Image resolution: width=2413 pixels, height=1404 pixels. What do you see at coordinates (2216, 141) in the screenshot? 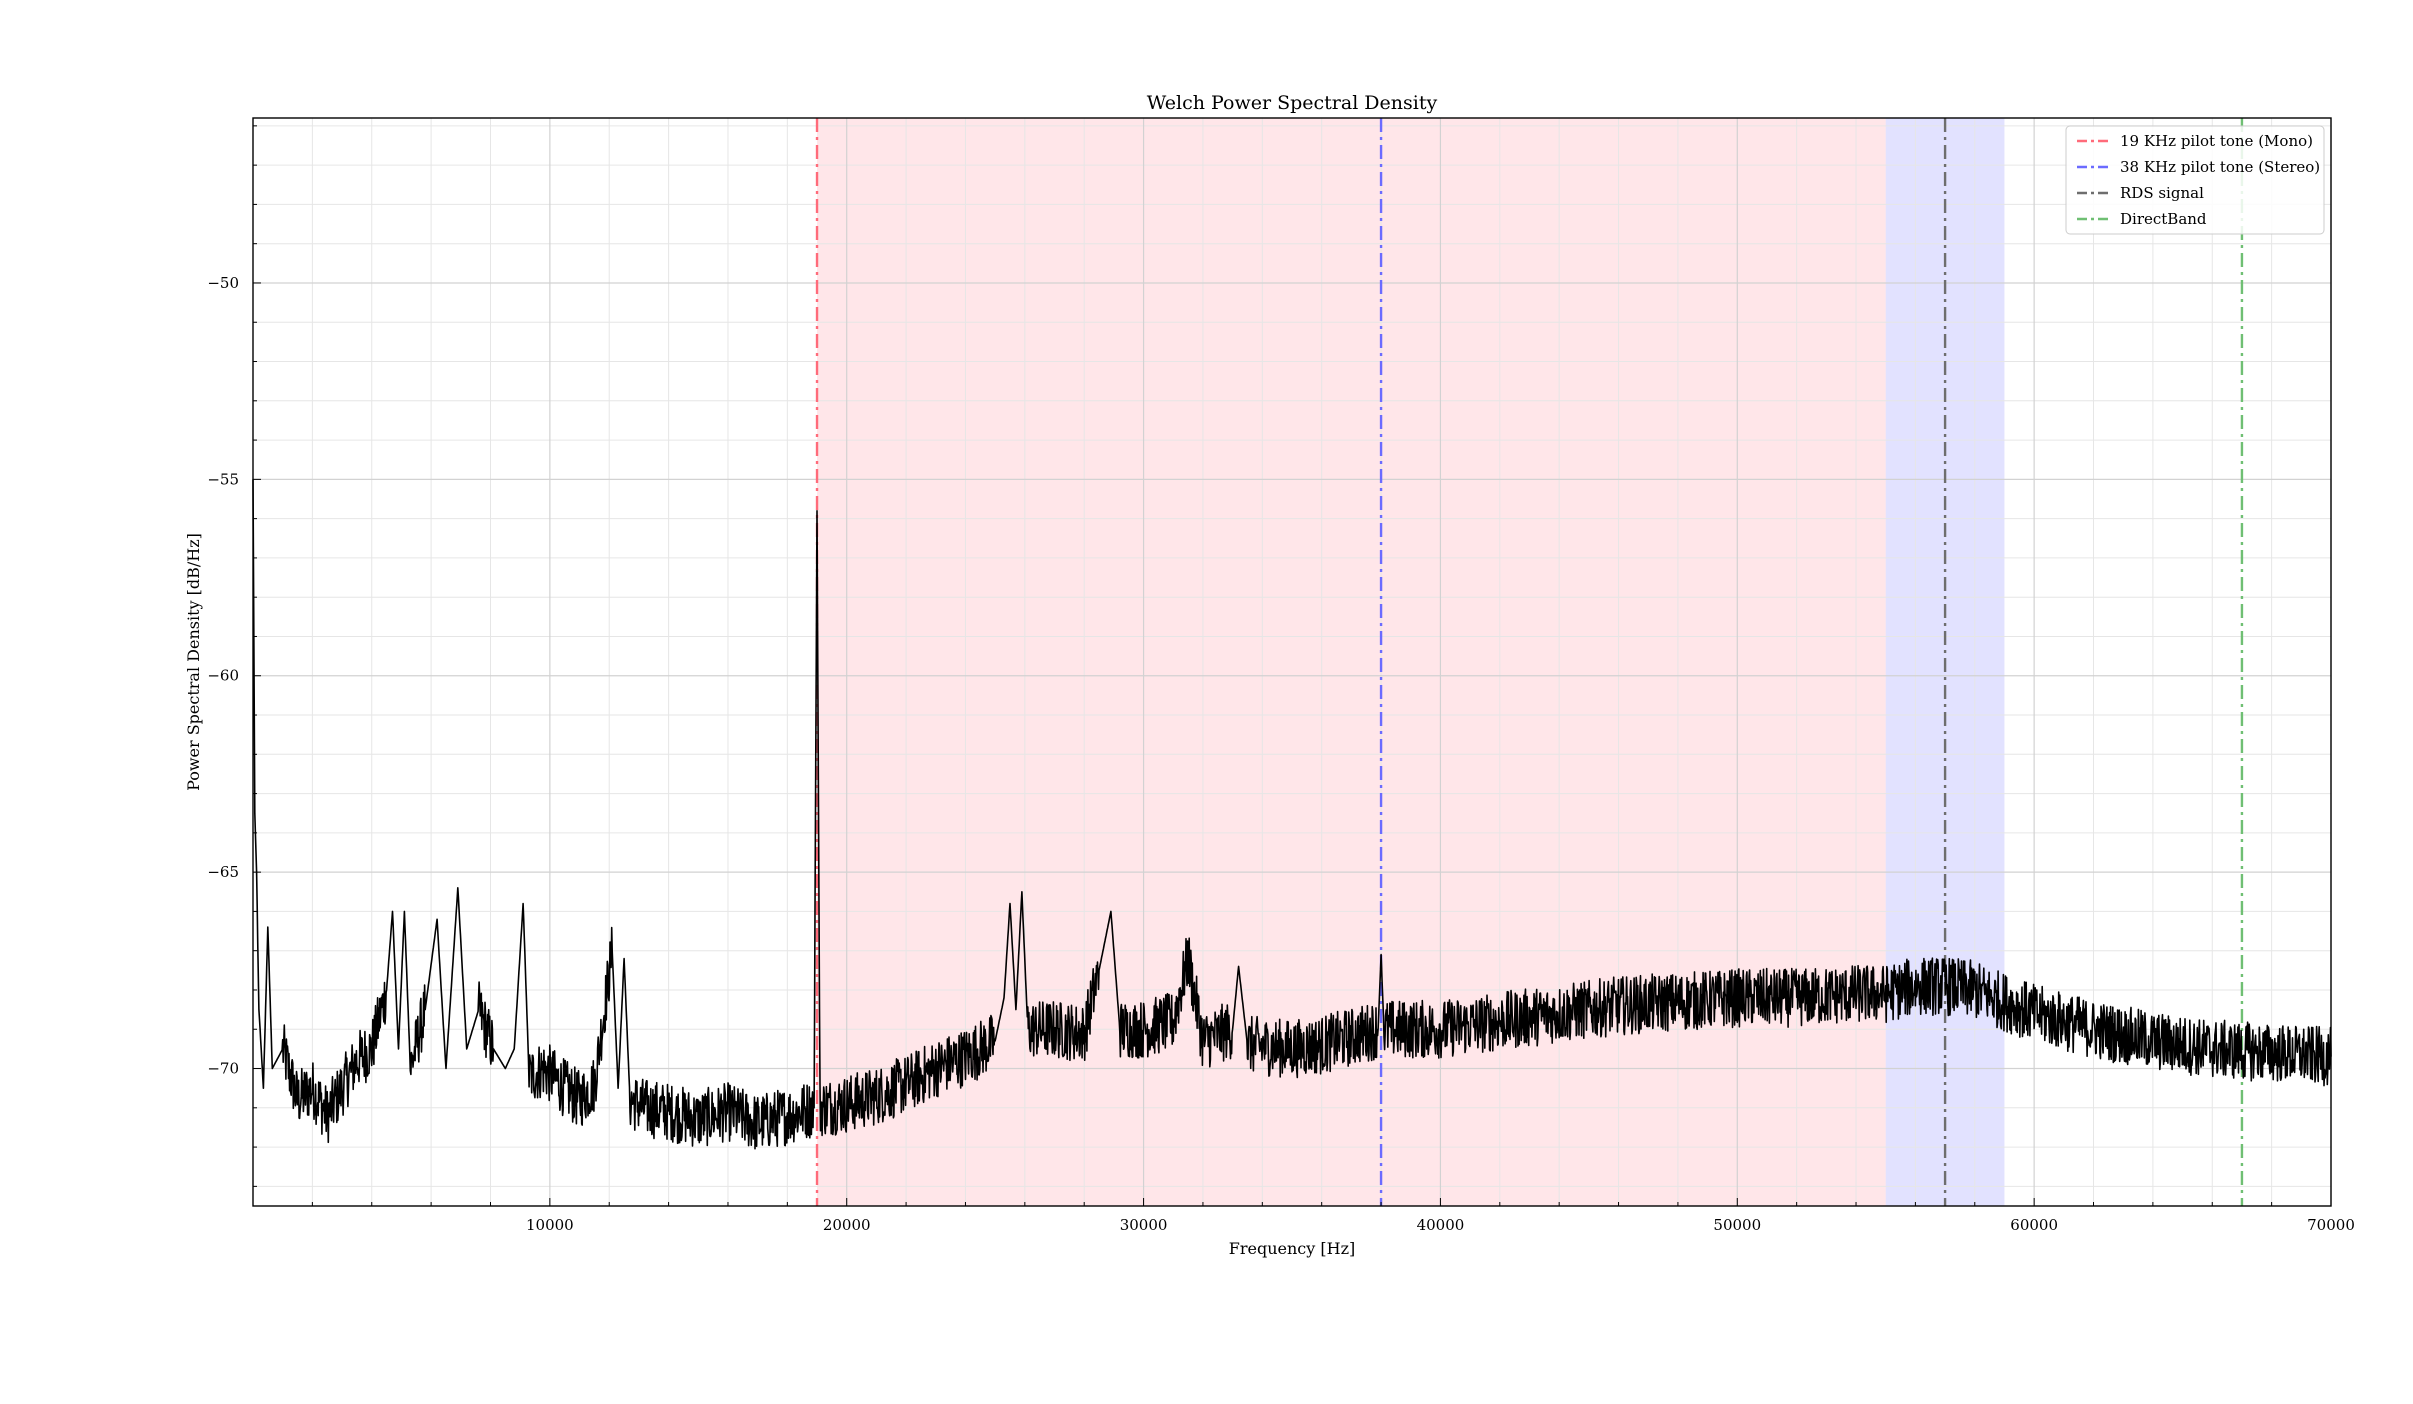
I see `legend-label-0: 19 KHz pilot tone (Mono)` at bounding box center [2216, 141].